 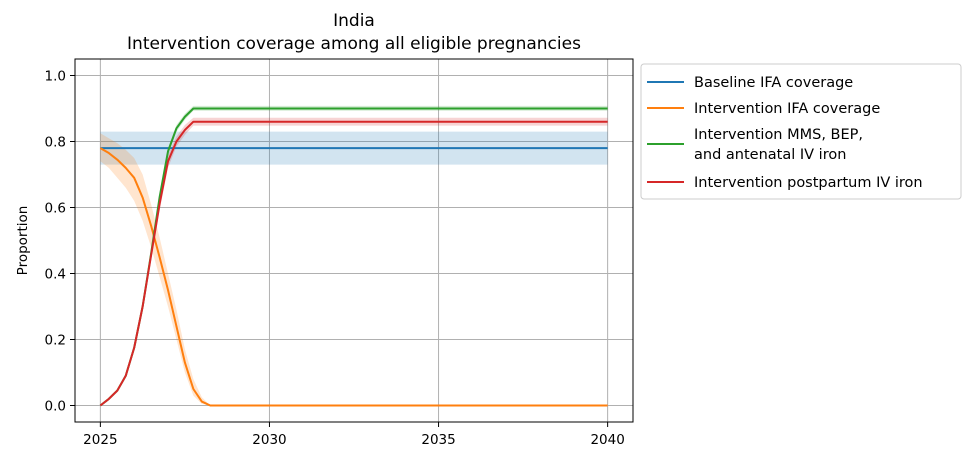 What do you see at coordinates (55, 77) in the screenshot?
I see `y-tick-label: 1.0` at bounding box center [55, 77].